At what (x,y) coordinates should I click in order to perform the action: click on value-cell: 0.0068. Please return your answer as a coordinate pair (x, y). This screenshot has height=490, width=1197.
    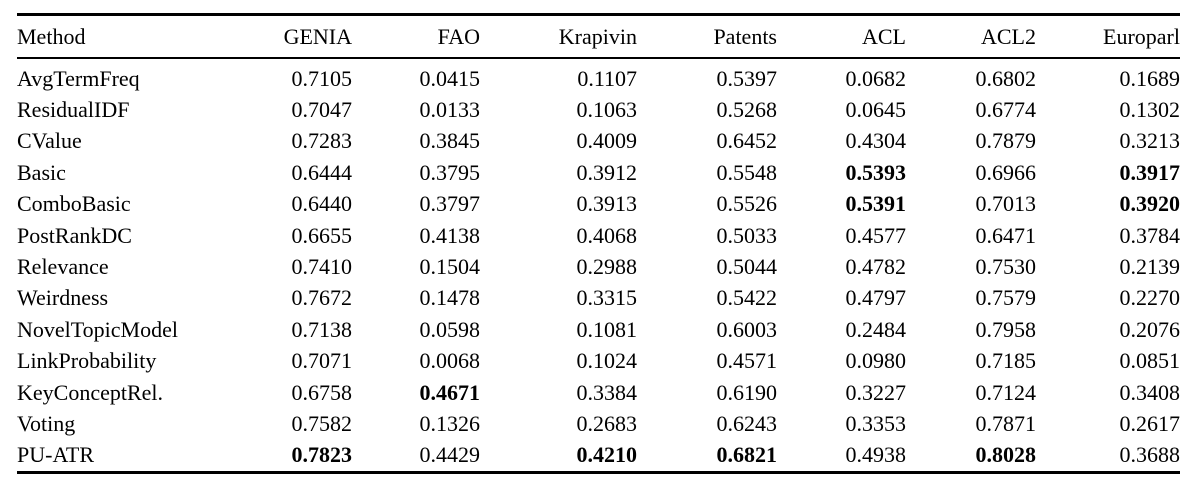
    Looking at the image, I should click on (450, 361).